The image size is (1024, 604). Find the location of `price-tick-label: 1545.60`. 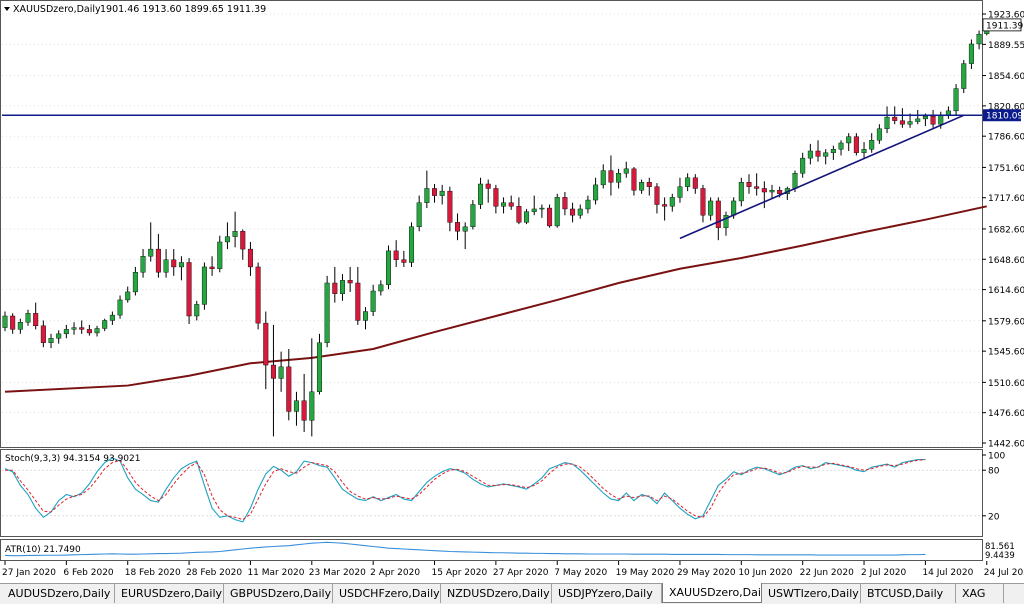

price-tick-label: 1545.60 is located at coordinates (1006, 353).